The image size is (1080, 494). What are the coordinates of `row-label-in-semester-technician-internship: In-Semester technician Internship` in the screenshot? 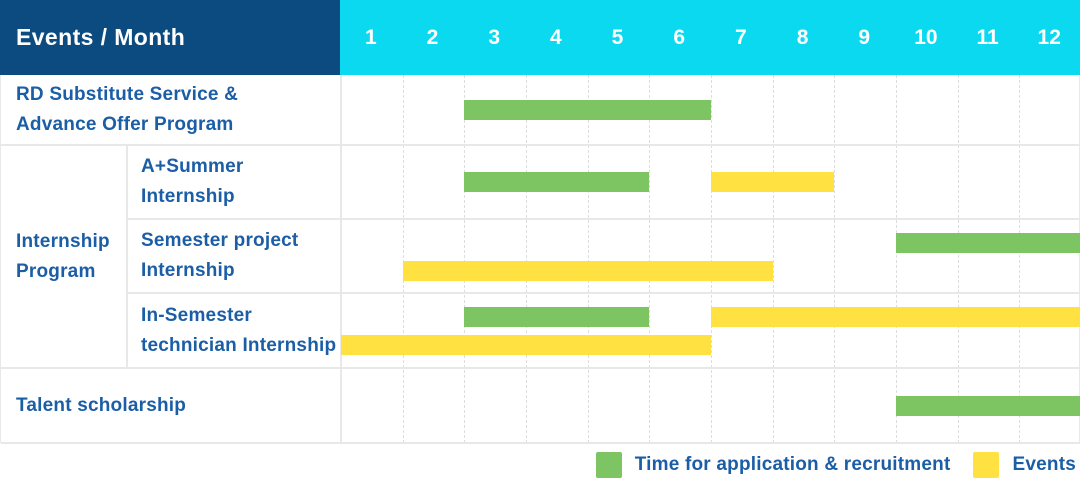 It's located at (239, 330).